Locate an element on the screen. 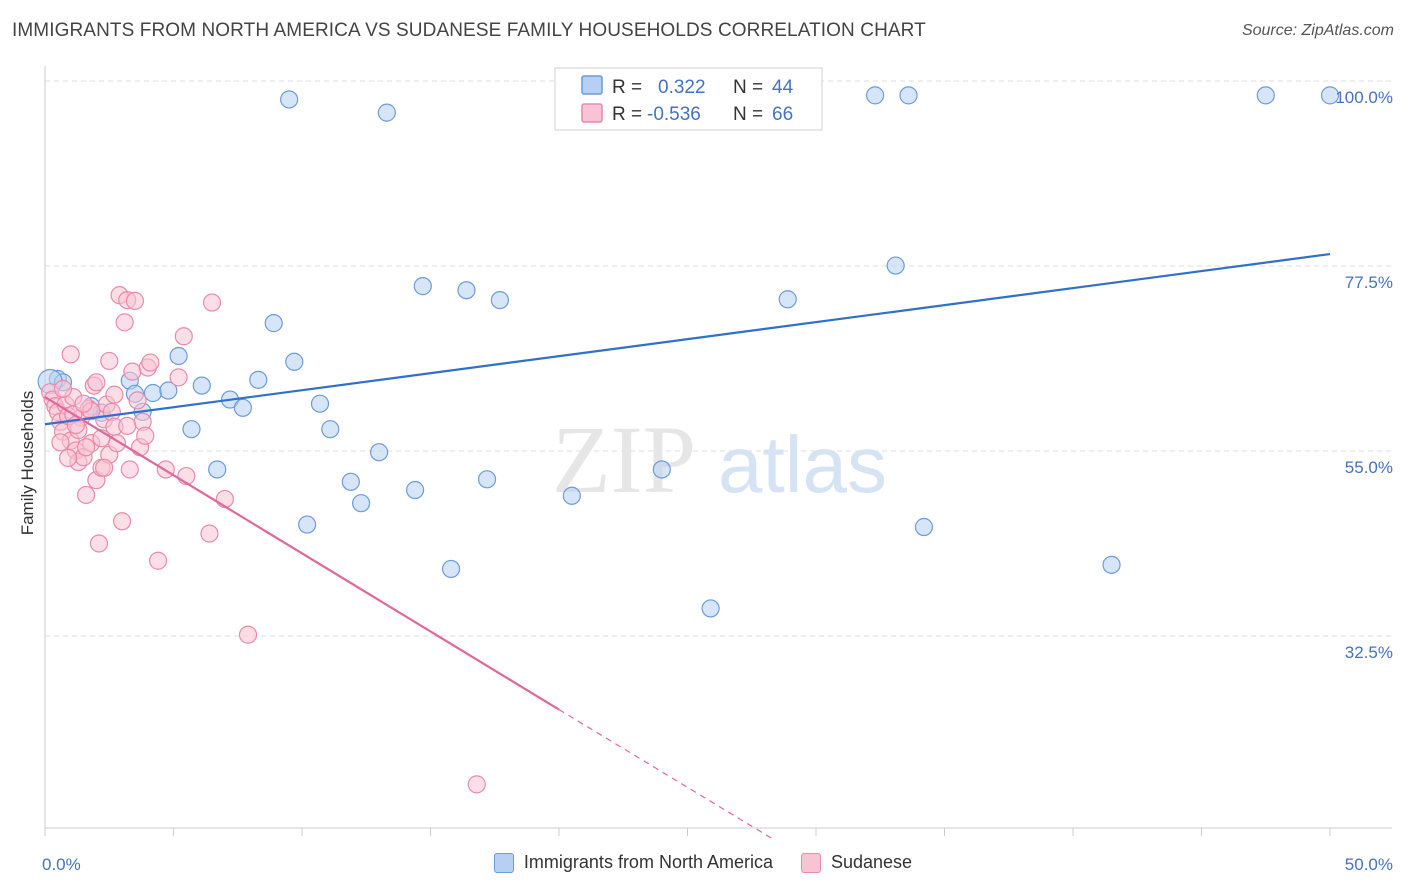  trend-line-sudanese-extension is located at coordinates (665, 774).